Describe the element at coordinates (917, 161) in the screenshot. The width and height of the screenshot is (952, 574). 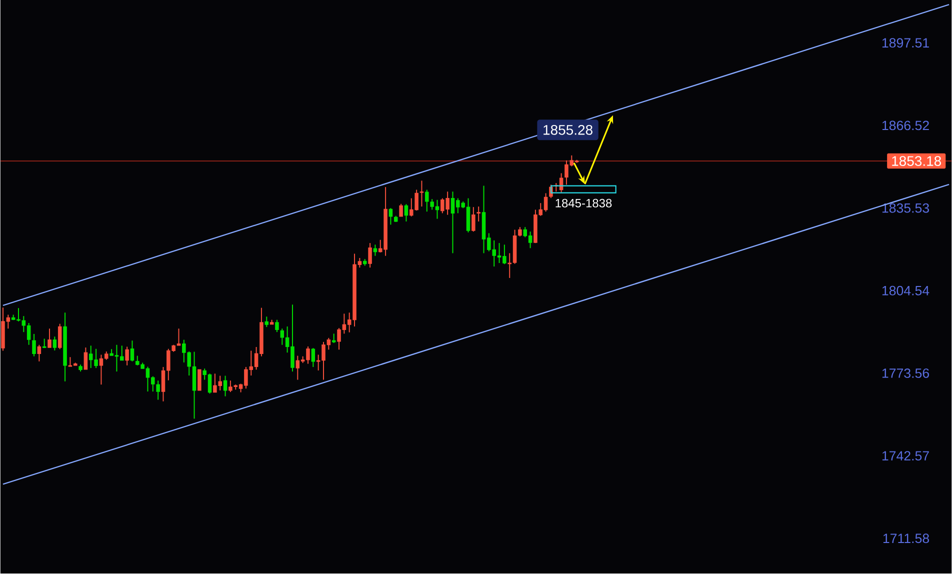
I see `ref-line-label: 1853.18` at that location.